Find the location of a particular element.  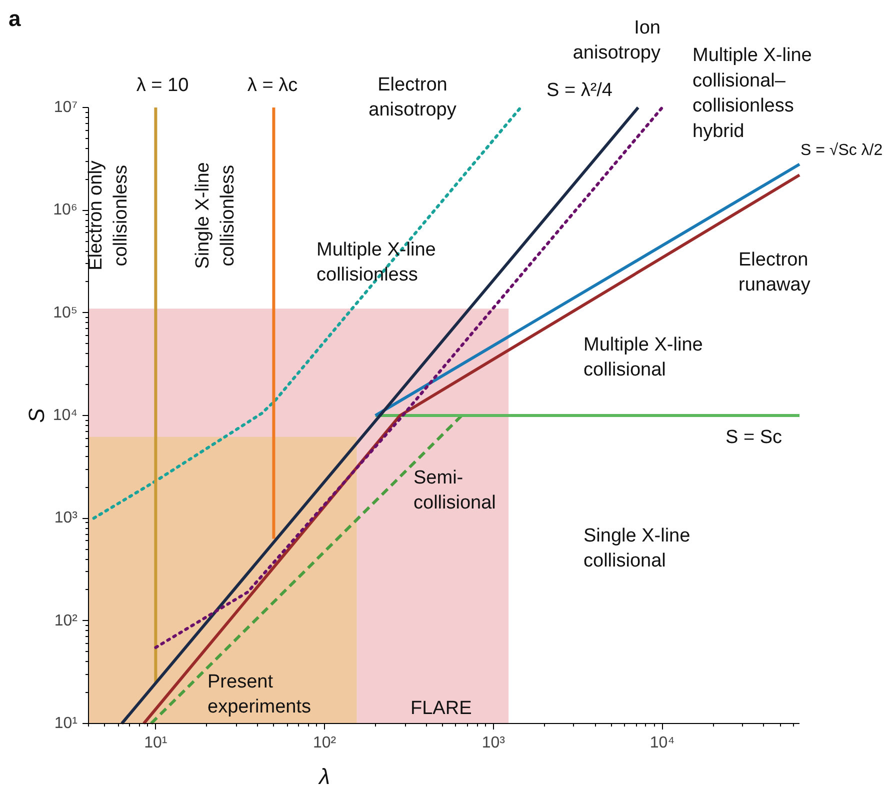

chart-title: a is located at coordinates (15, 18).